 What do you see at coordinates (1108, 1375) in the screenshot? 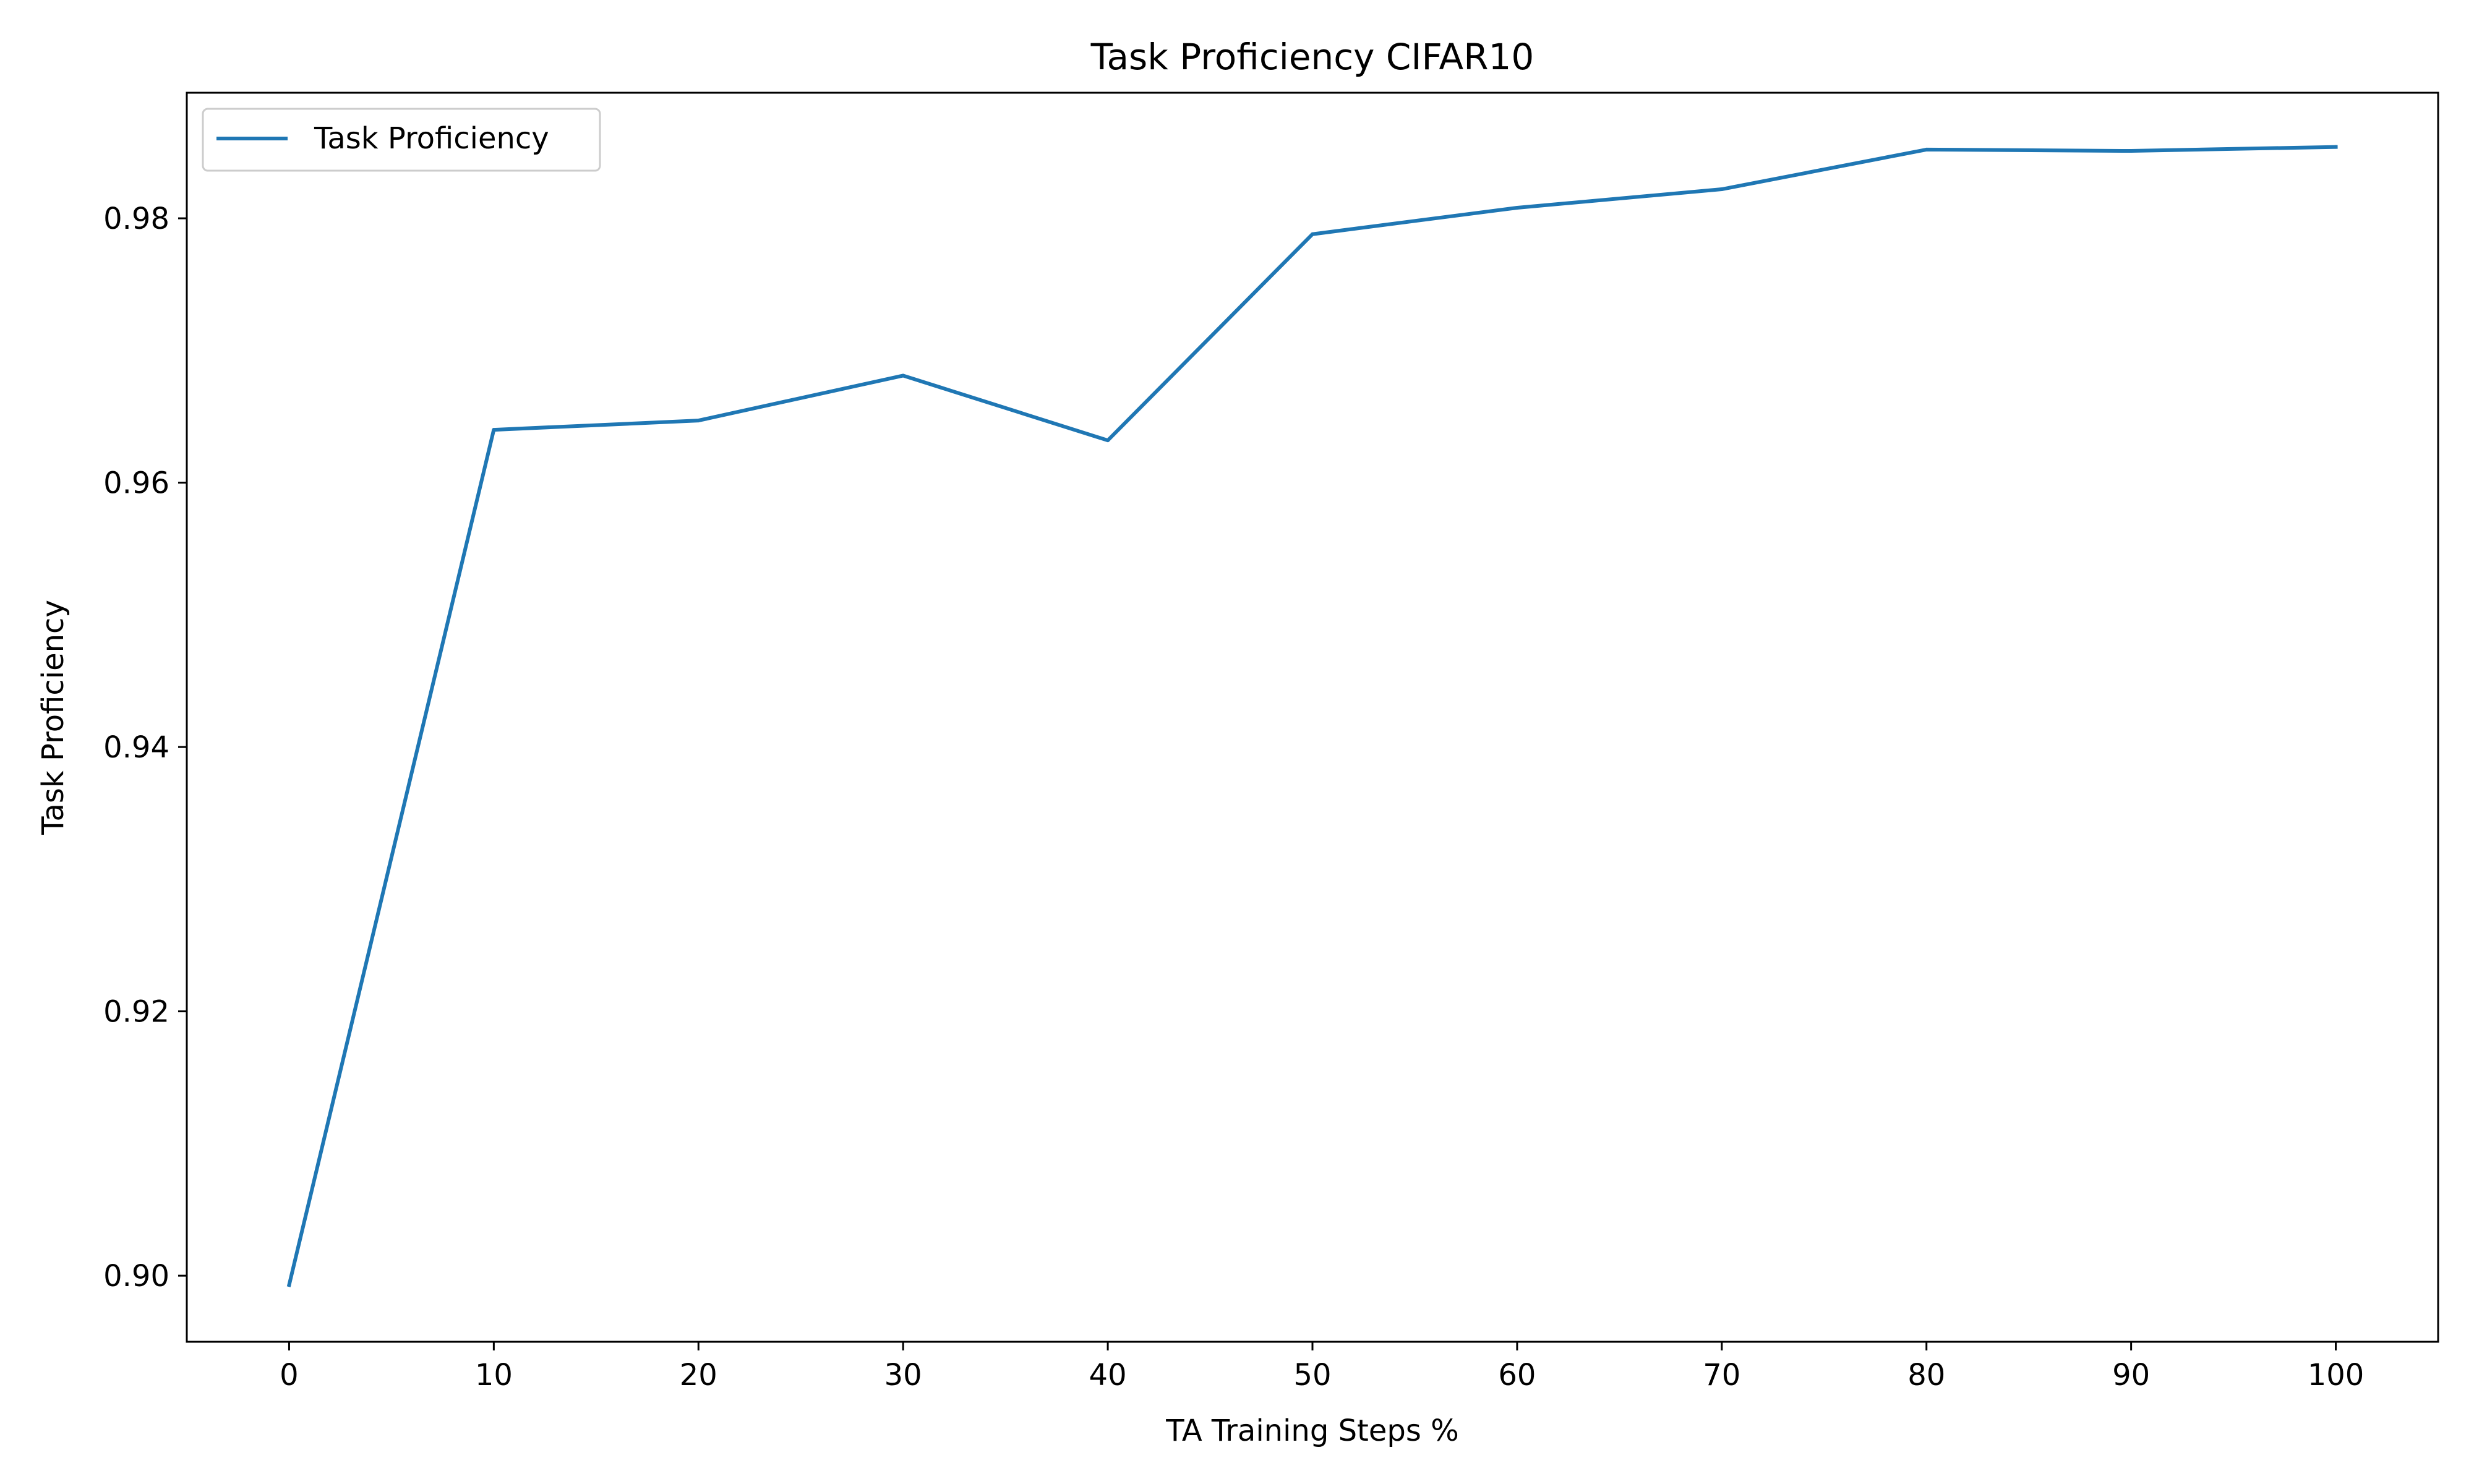
I see `x-tick-label: 40` at bounding box center [1108, 1375].